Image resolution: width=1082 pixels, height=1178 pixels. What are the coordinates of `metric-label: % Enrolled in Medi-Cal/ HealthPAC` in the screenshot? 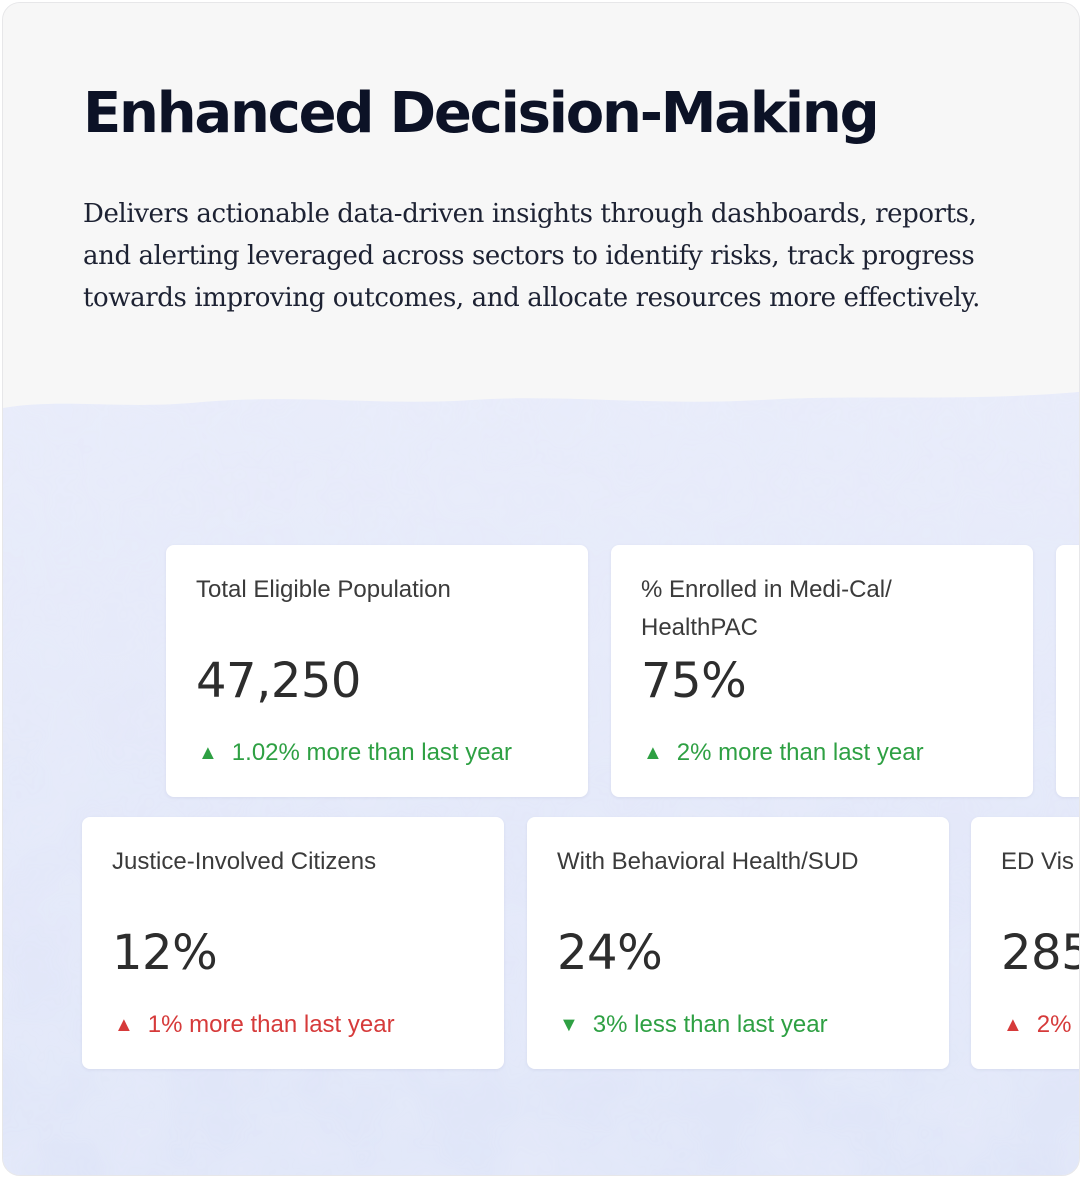 It's located at (766, 608).